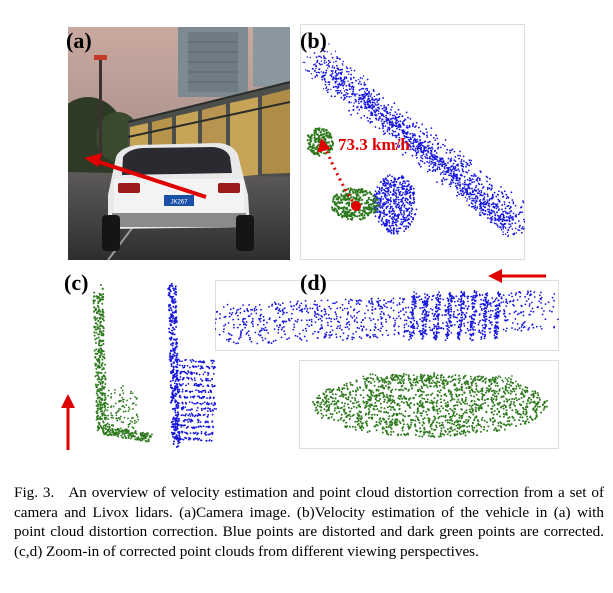  Describe the element at coordinates (374, 144) in the screenshot. I see `velocity-label: 73.3 km/h` at that location.